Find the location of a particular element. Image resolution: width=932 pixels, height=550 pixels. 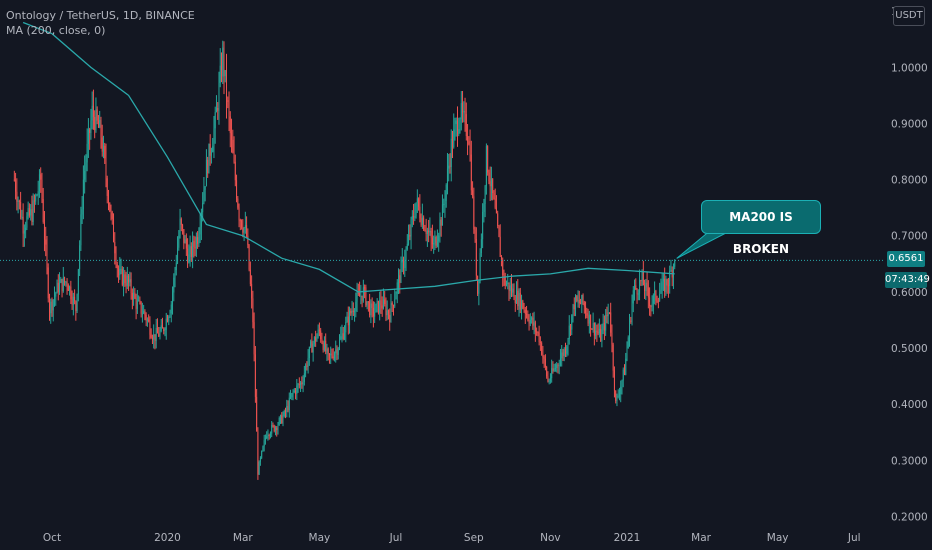

price-tick-label: 0.9000 is located at coordinates (909, 124).